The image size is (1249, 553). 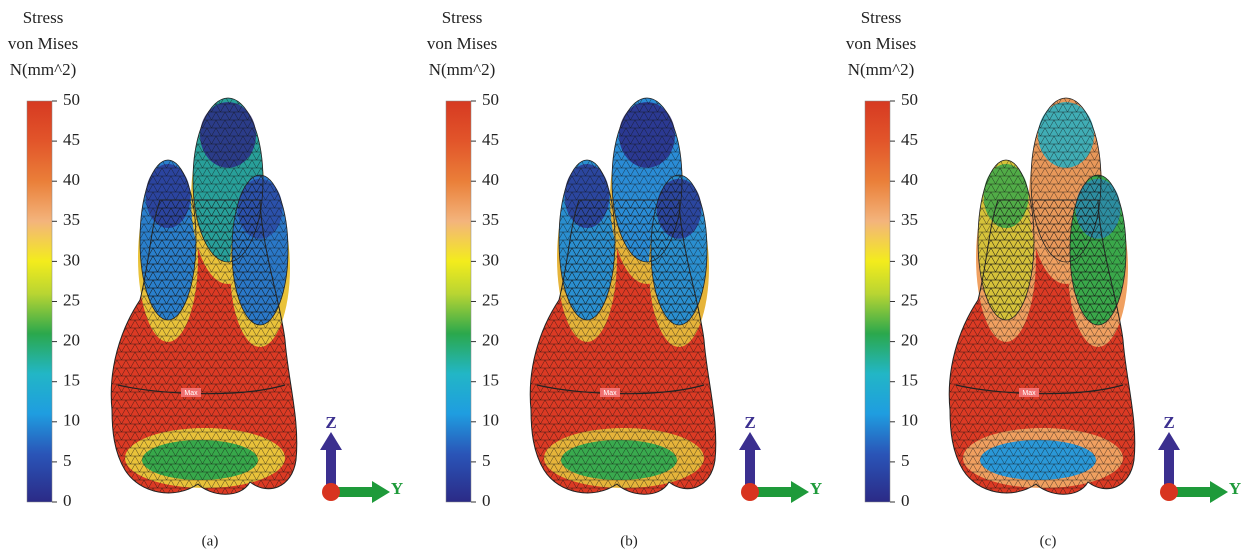 What do you see at coordinates (629, 541) in the screenshot?
I see `caption: (b)` at bounding box center [629, 541].